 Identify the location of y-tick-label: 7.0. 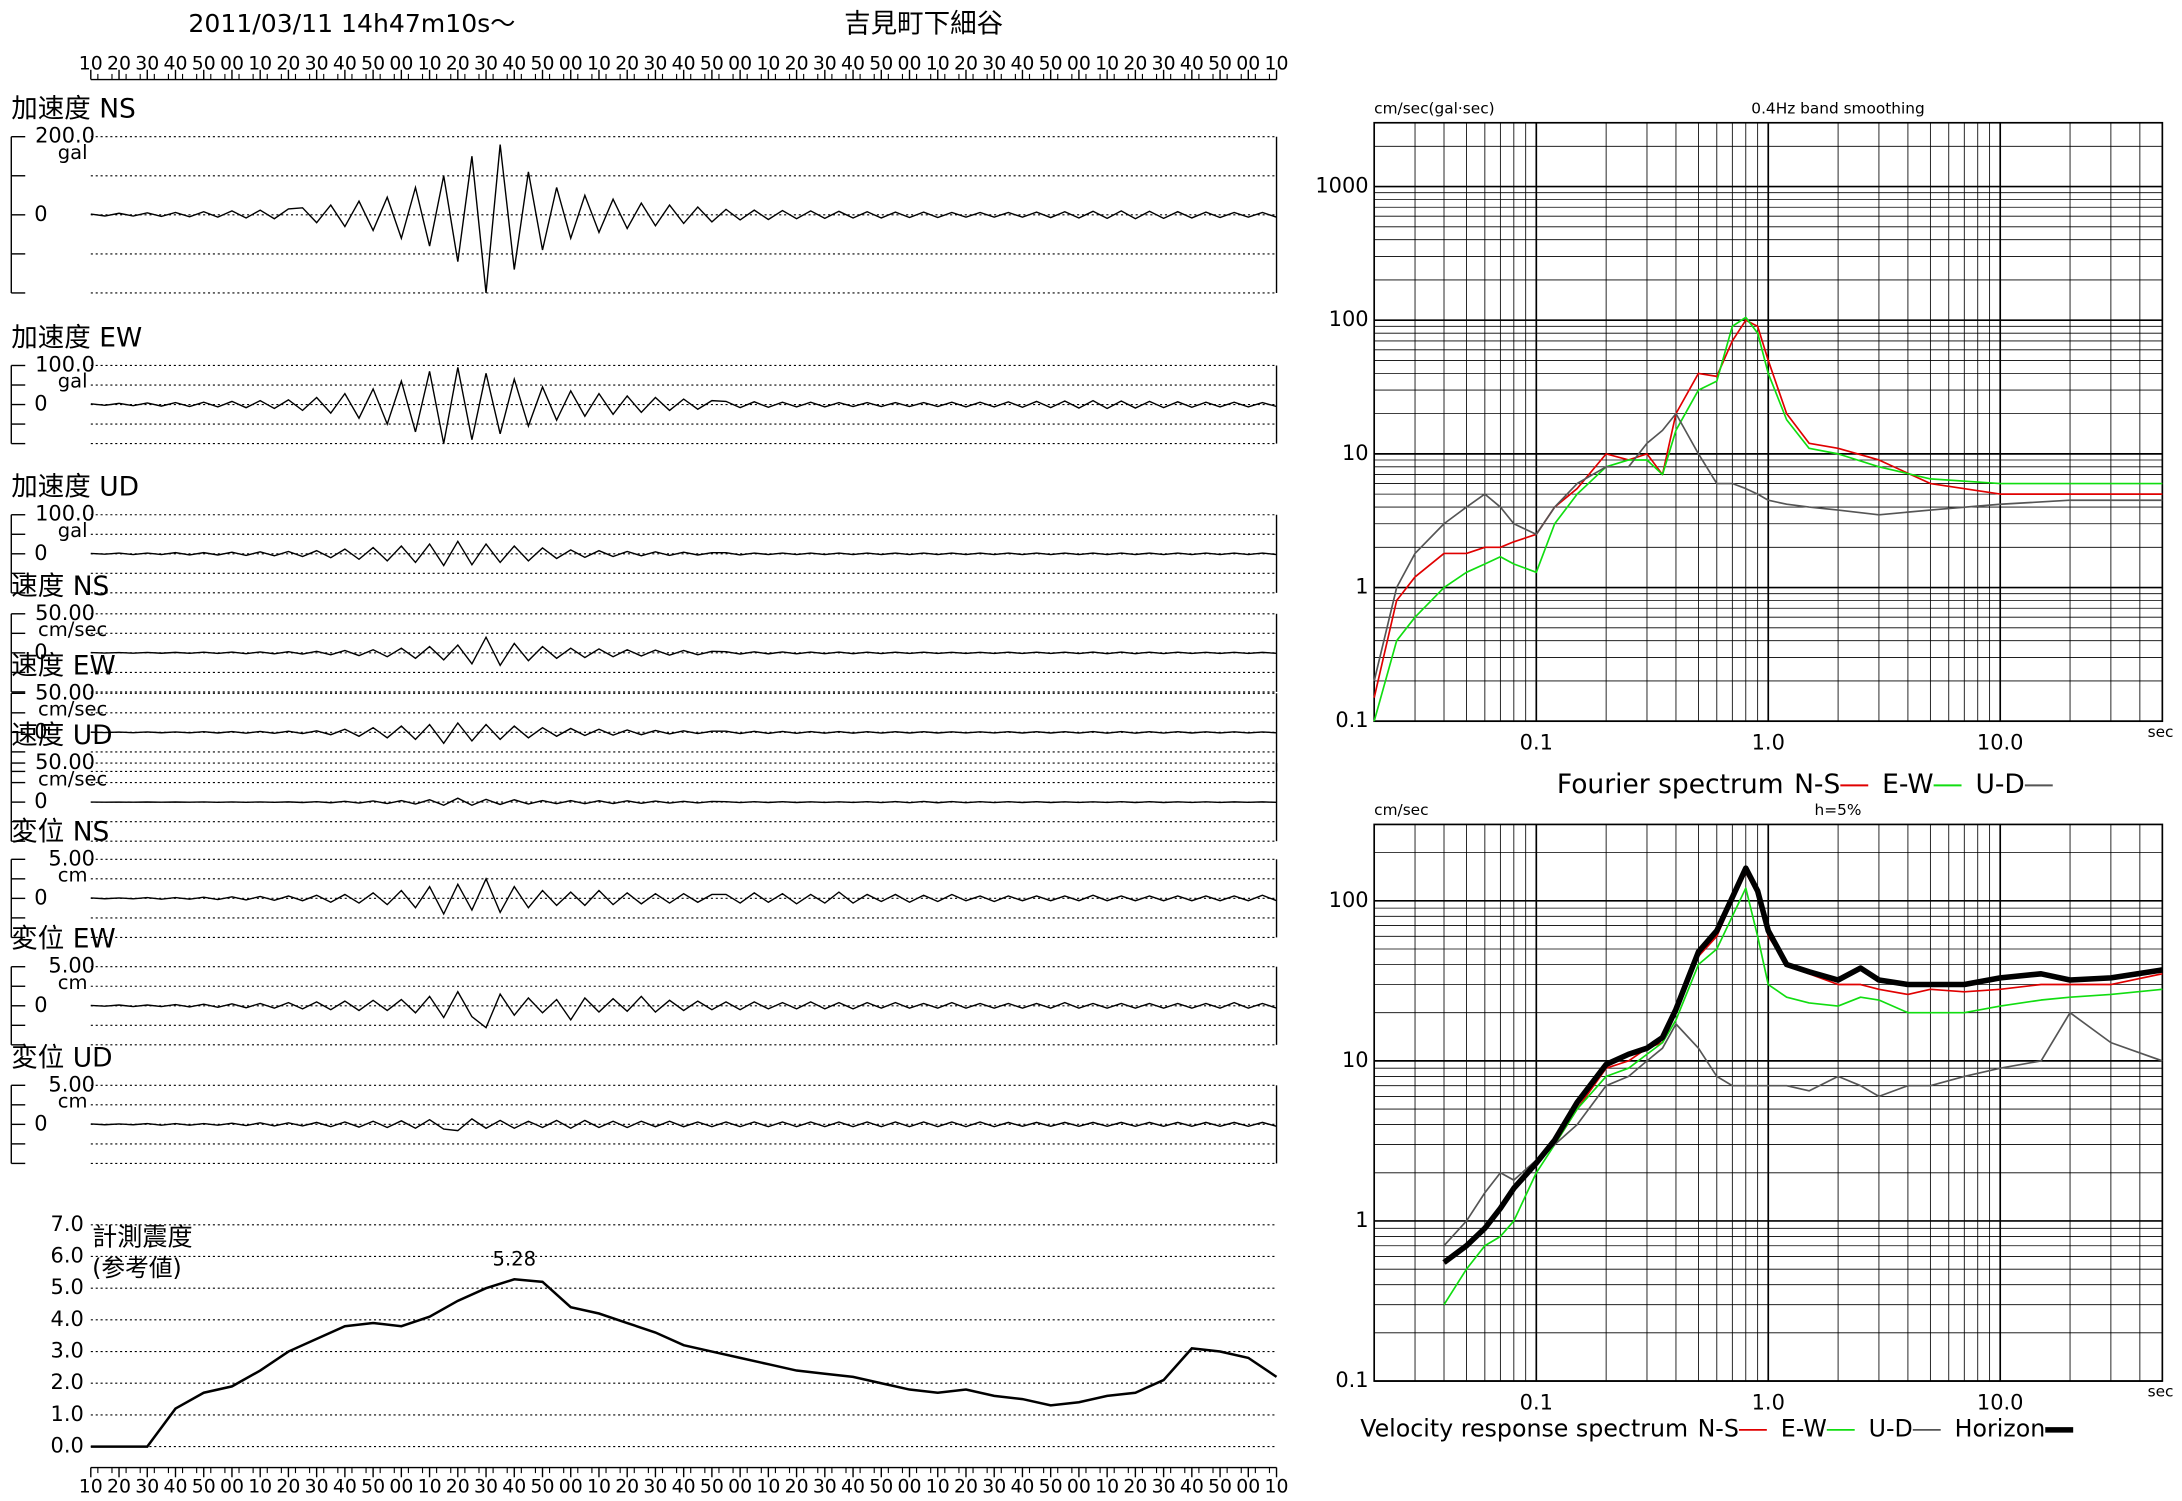
(67, 1224).